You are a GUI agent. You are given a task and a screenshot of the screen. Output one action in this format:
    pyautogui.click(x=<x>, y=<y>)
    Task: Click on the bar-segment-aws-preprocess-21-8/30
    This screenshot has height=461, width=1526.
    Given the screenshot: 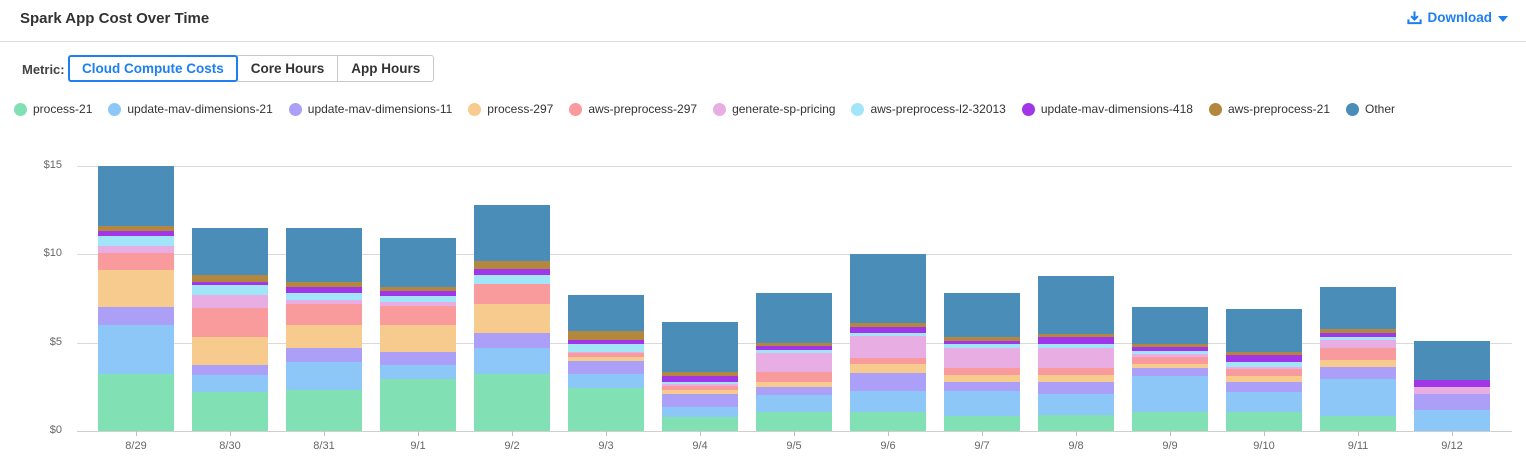 What is the action you would take?
    pyautogui.click(x=230, y=278)
    